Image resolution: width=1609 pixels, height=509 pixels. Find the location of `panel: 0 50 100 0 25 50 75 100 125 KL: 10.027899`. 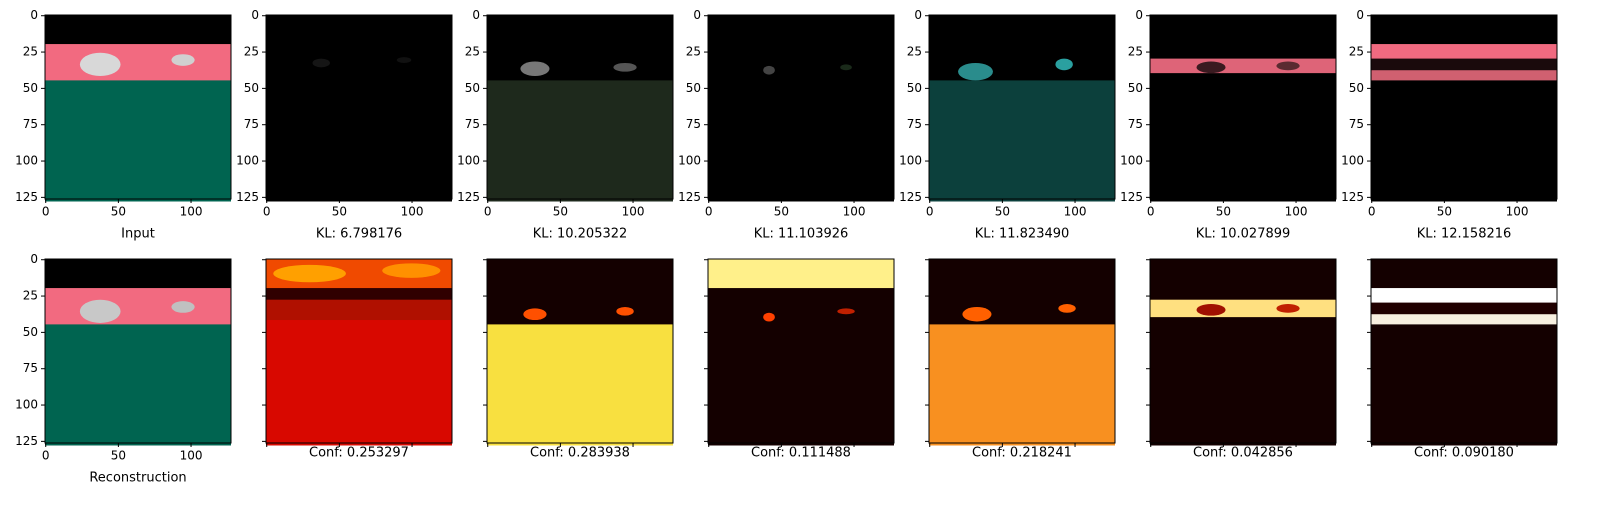

panel: 0 50 100 0 25 50 75 100 125 KL: 10.027899 is located at coordinates (1228, 125).